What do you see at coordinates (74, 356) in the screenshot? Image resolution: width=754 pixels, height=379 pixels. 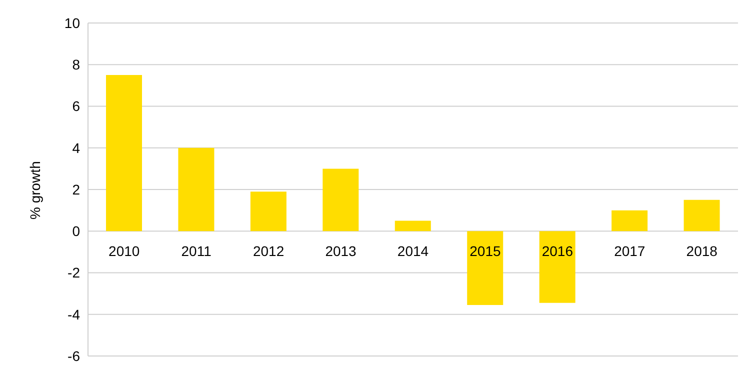 I see `y-tick-label: -6` at bounding box center [74, 356].